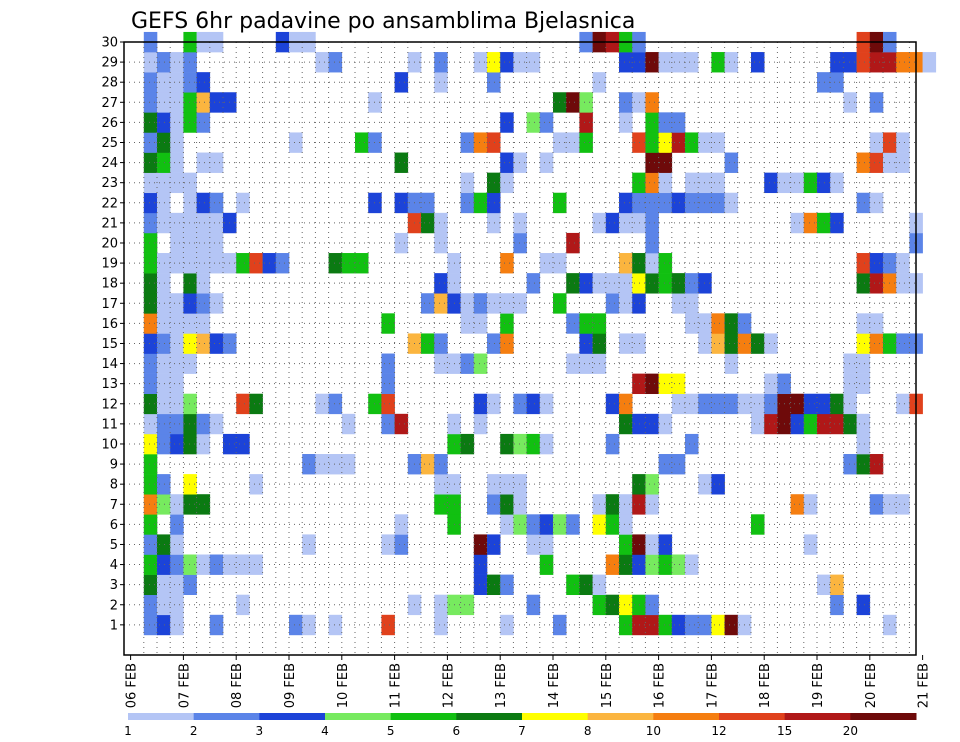 This screenshot has height=742, width=960. Describe the element at coordinates (128, 731) in the screenshot. I see `colorbar-label: 1` at that location.